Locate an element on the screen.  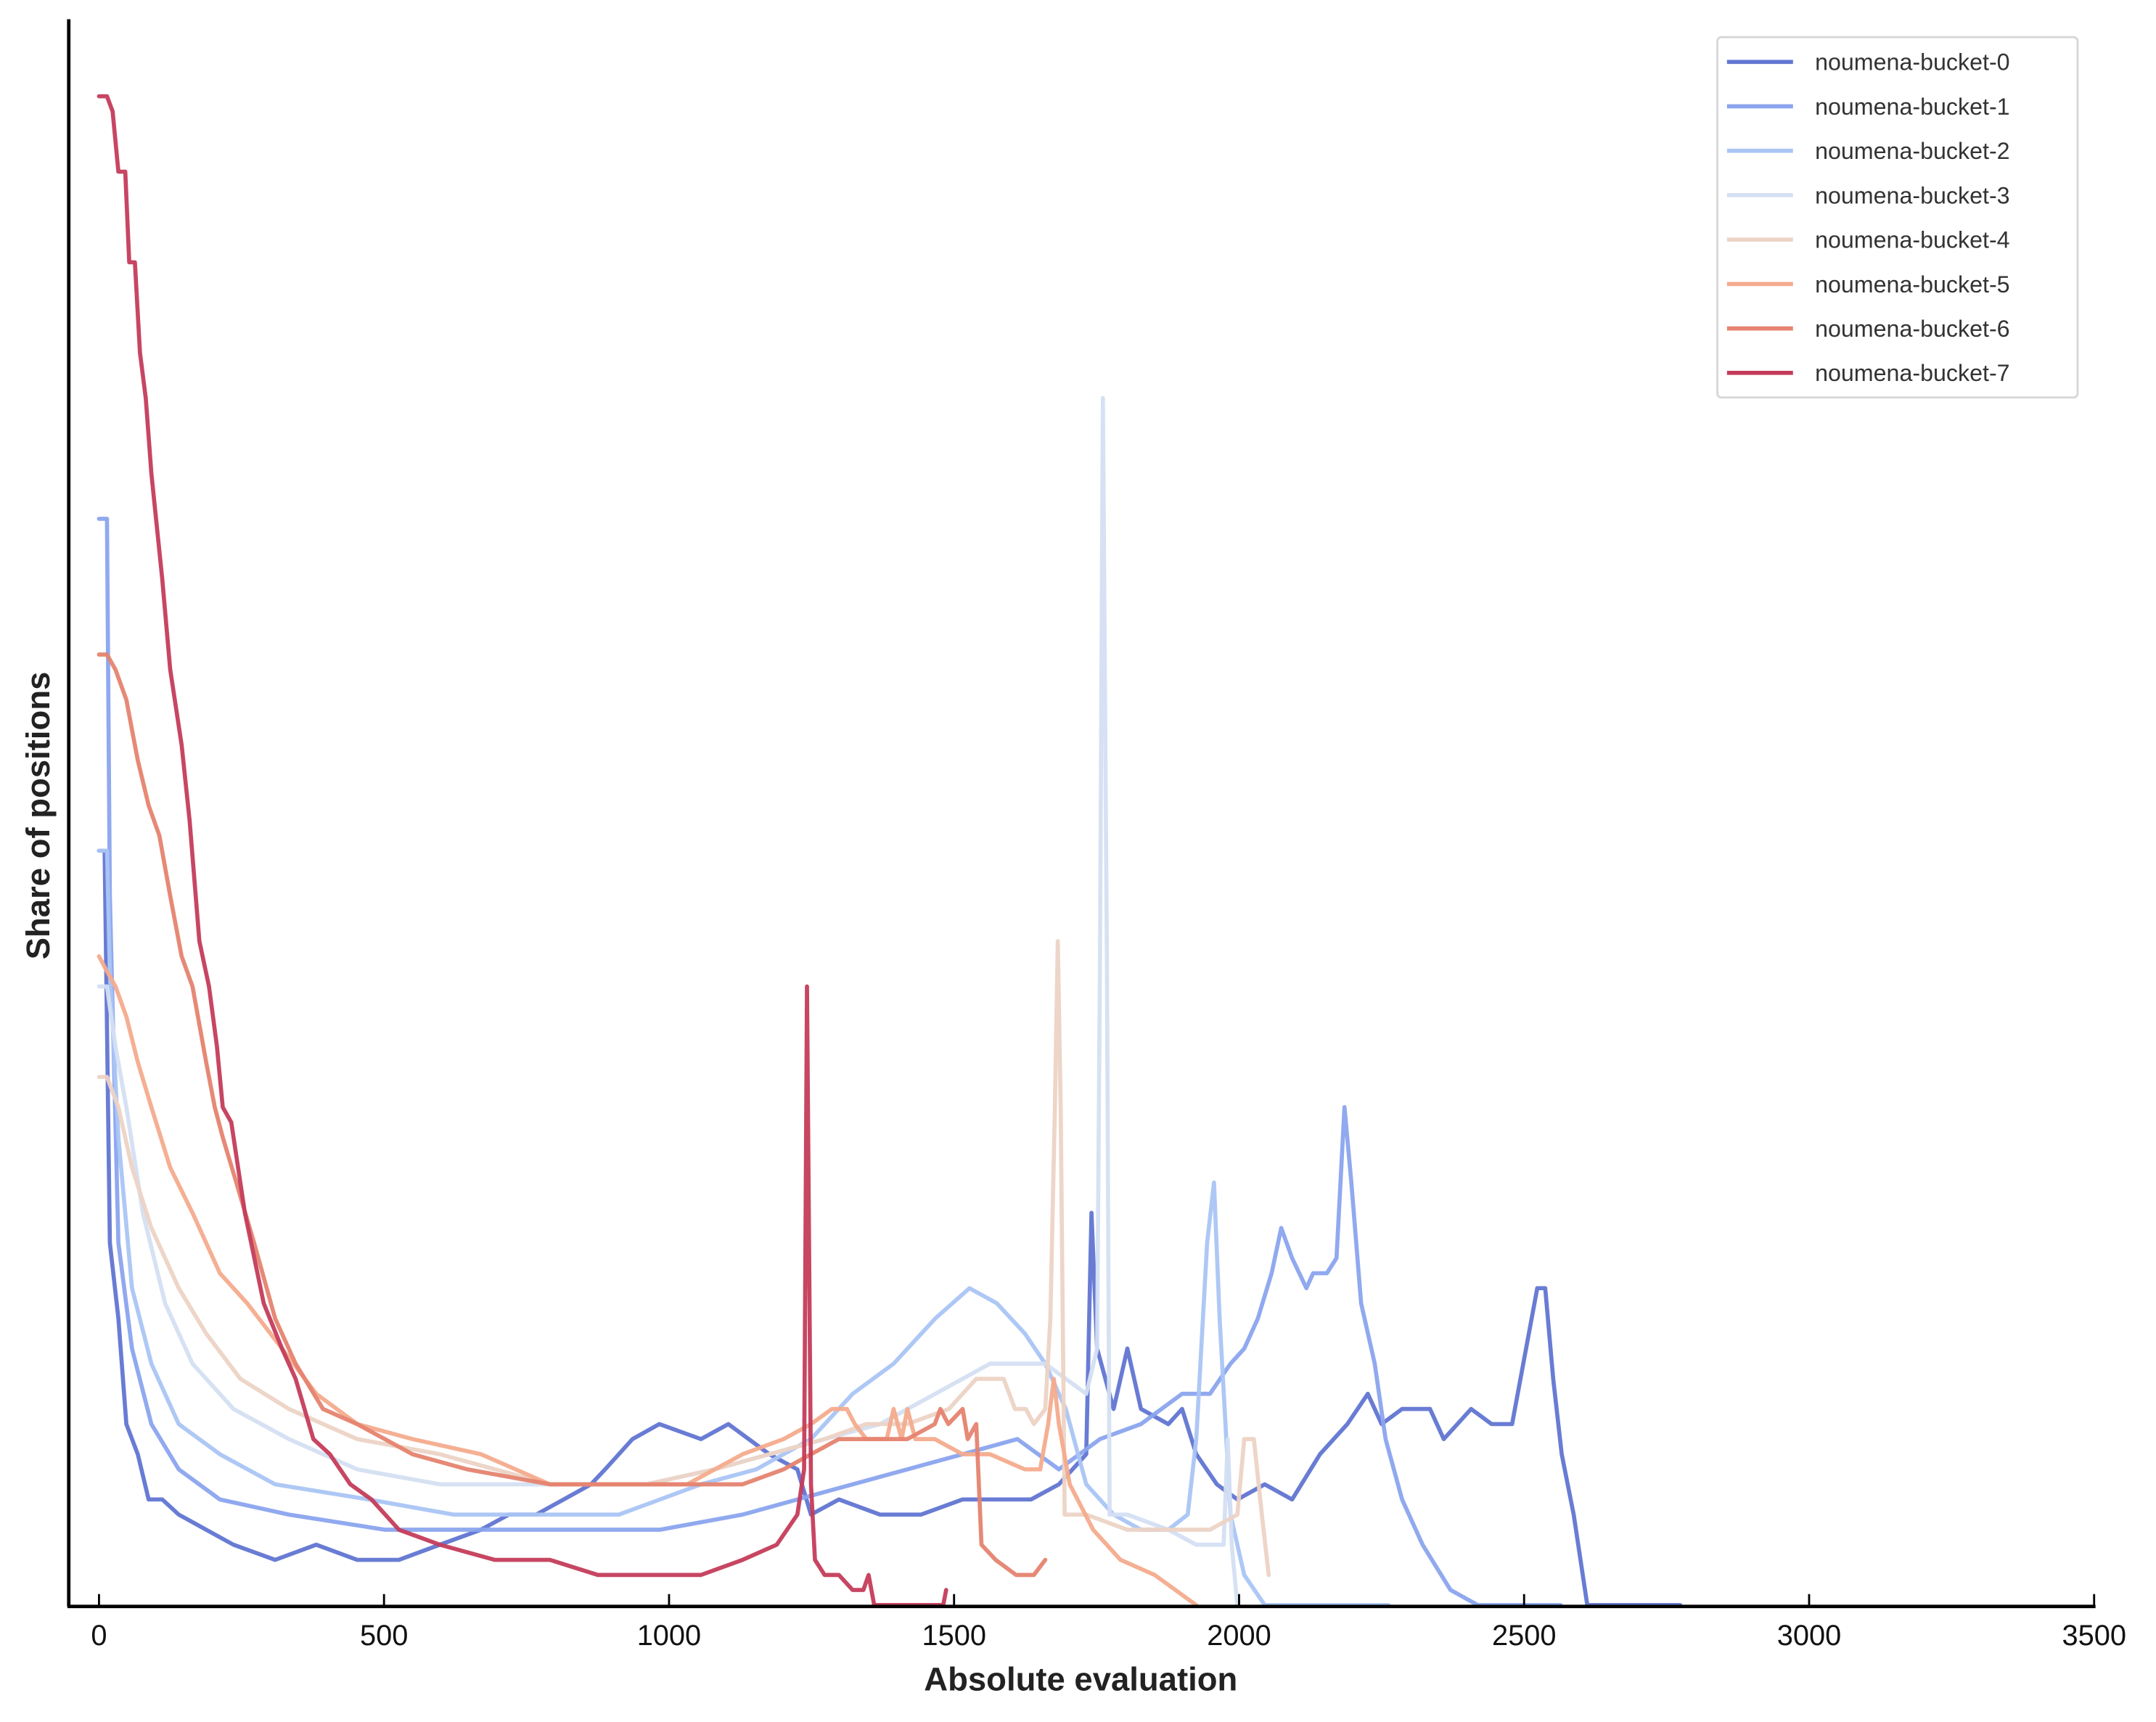
x-tick-label: 1000 is located at coordinates (669, 1636).